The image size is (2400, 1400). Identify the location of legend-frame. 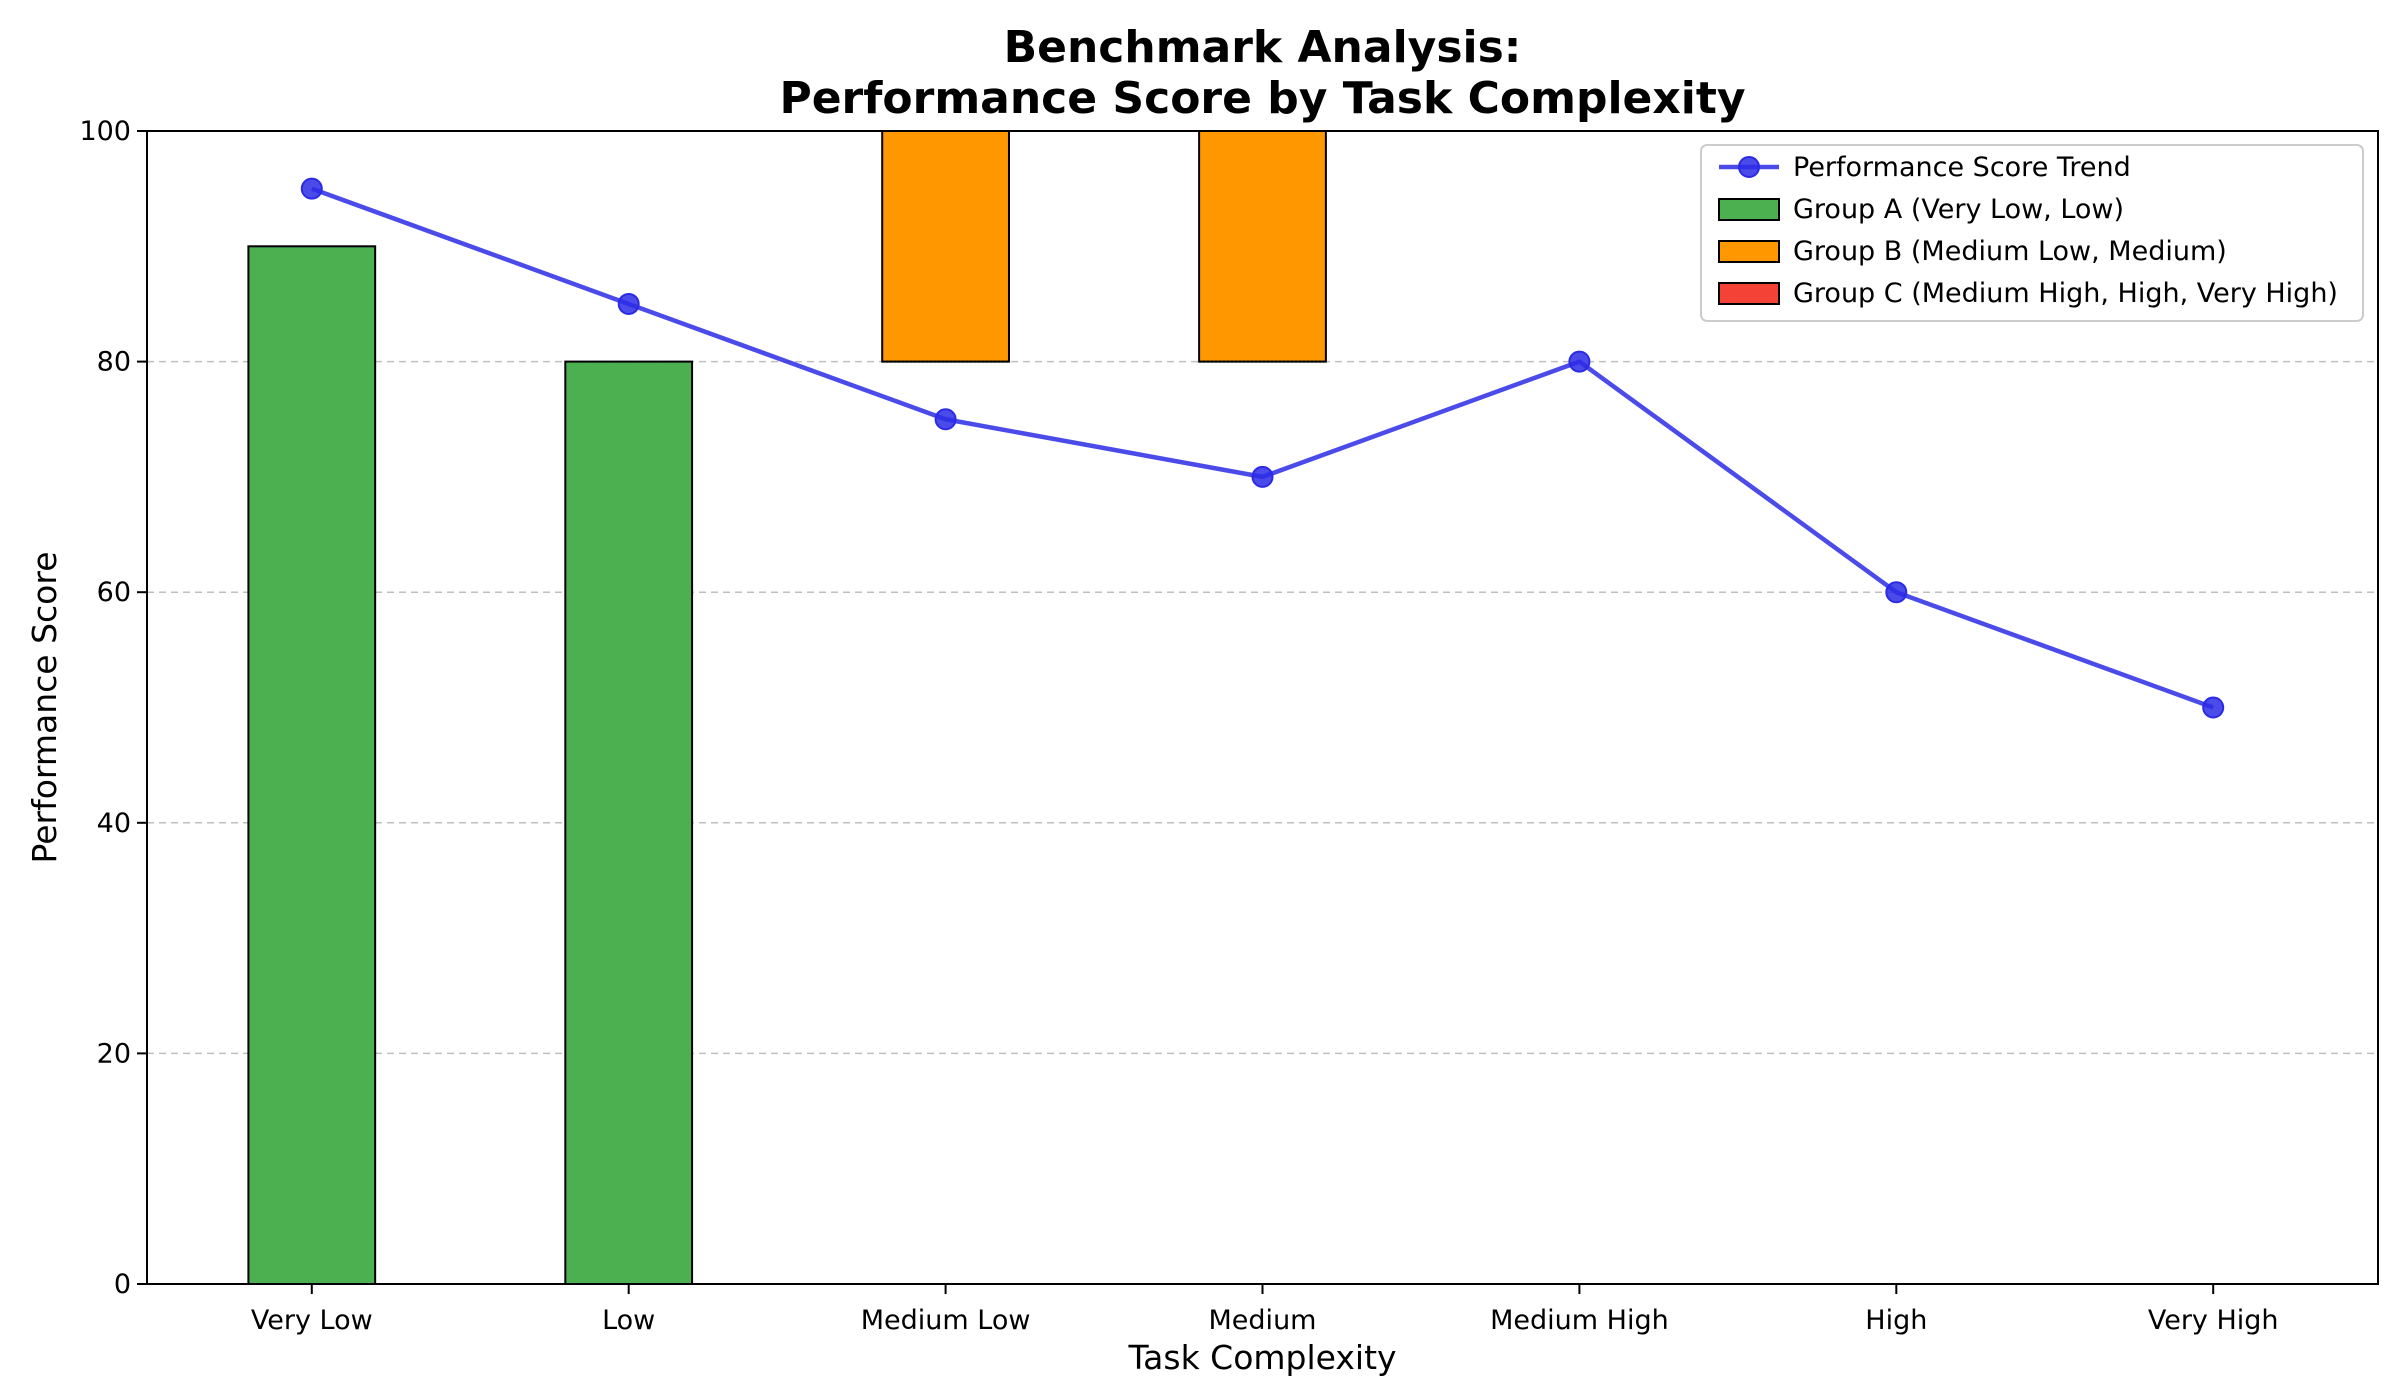
(2032, 233).